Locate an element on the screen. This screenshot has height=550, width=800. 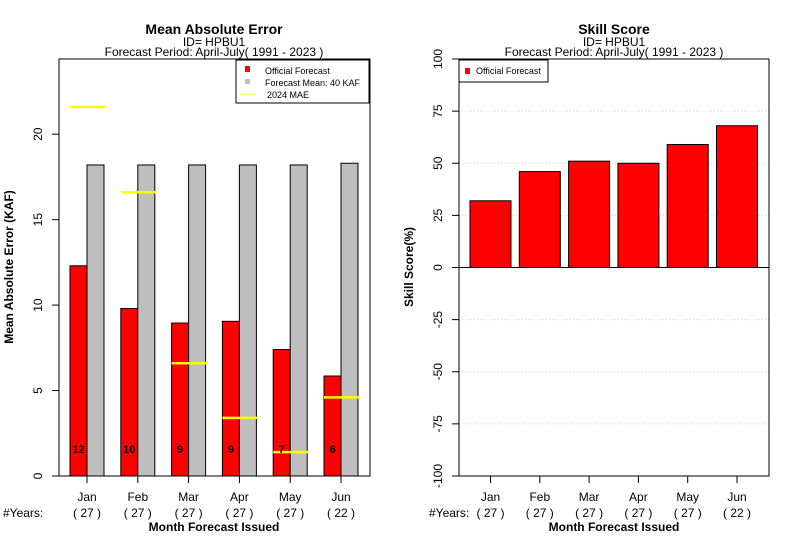
ss-years-label: #Years: is located at coordinates (449, 513).